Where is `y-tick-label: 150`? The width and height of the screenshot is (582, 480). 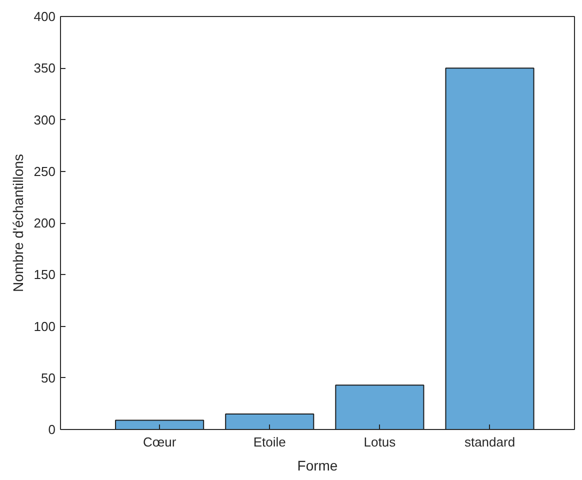 y-tick-label: 150 is located at coordinates (45, 274).